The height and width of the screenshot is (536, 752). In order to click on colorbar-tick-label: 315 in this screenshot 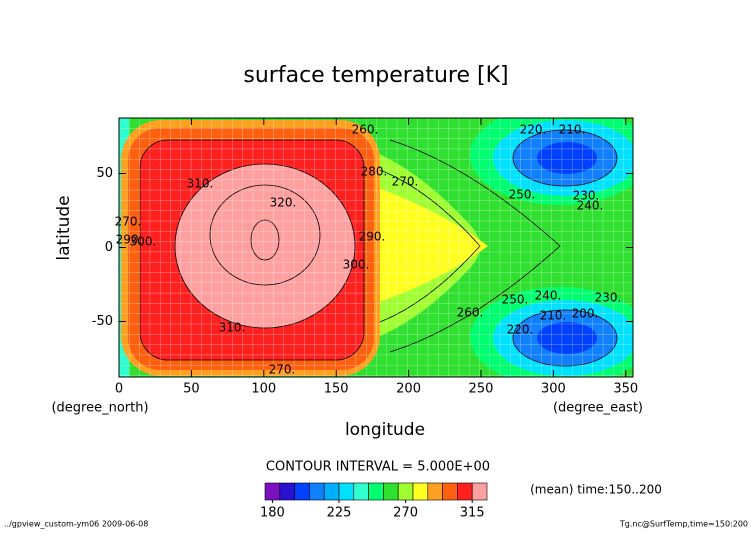, I will do `click(472, 513)`.